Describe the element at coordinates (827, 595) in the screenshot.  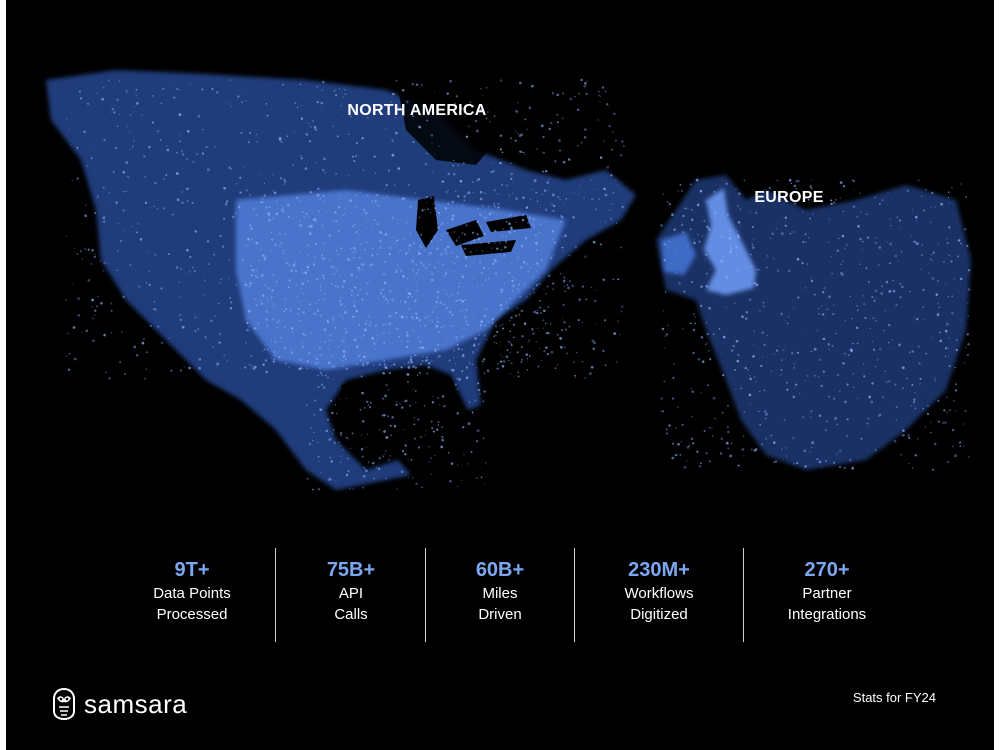
I see `stat-partner-integrations: 270+ Partner Integrations` at that location.